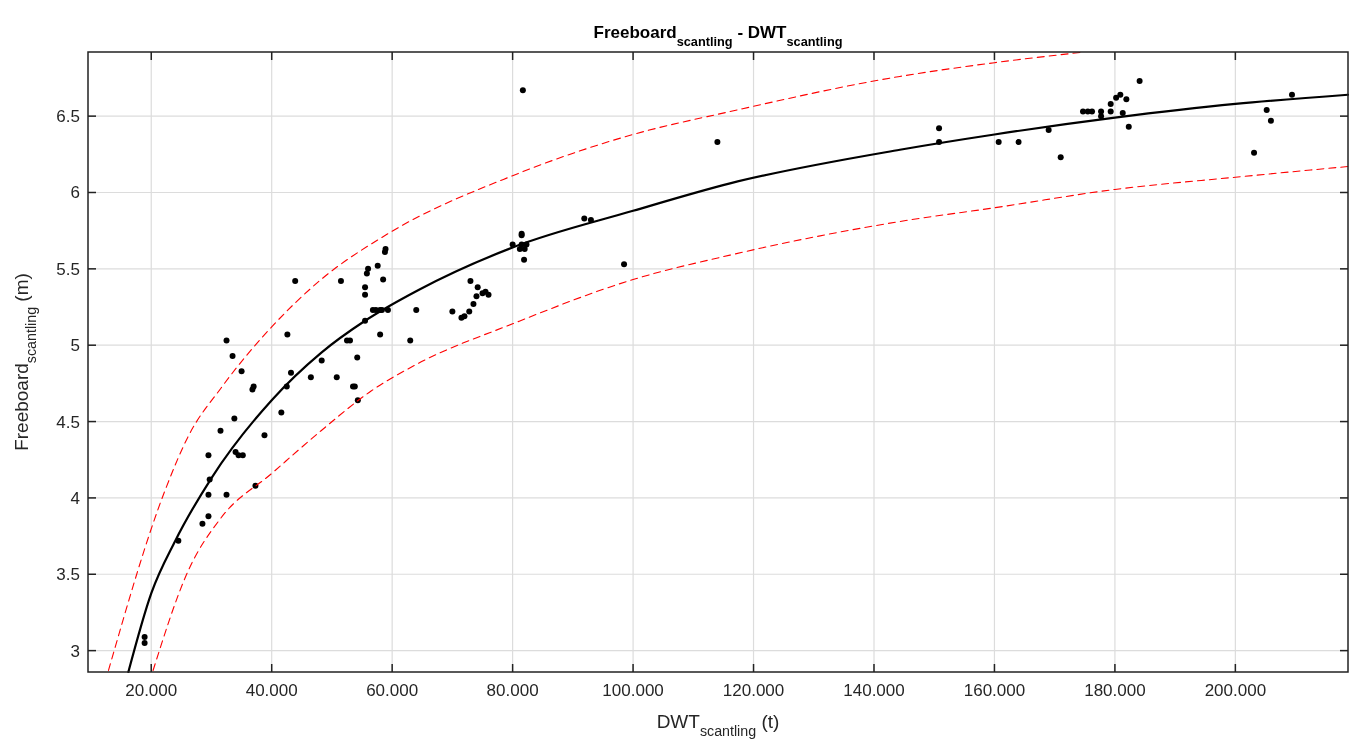 This screenshot has width=1355, height=747. I want to click on y-tick-label: 6, so click(75, 193).